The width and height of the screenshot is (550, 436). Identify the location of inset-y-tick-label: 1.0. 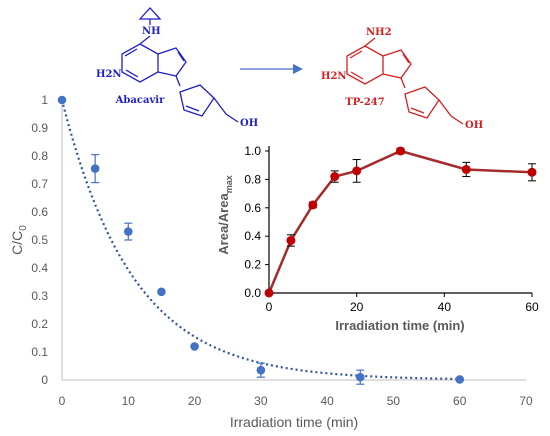
(252, 151).